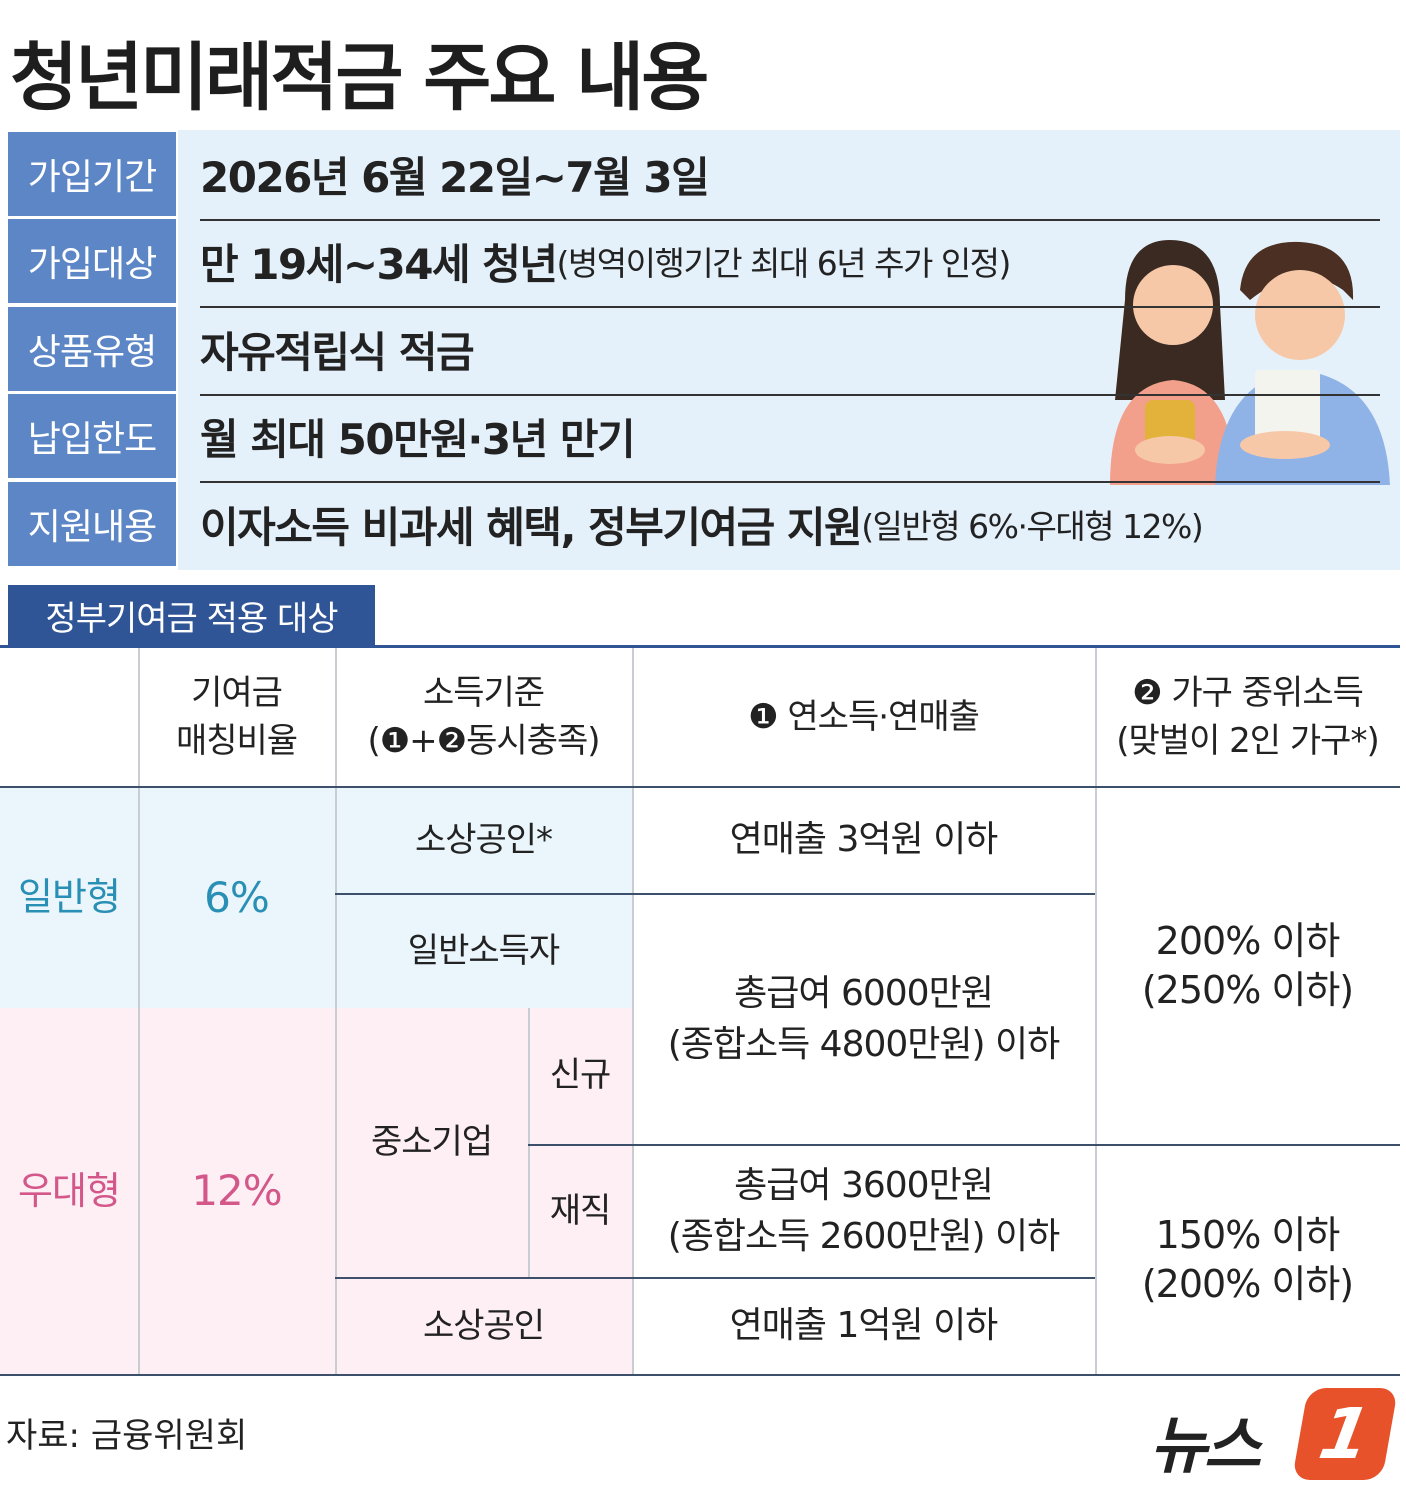 Image resolution: width=1406 pixels, height=1503 pixels. Describe the element at coordinates (379, 264) in the screenshot. I see `summary-main: 만 19세~34세 청년` at that location.